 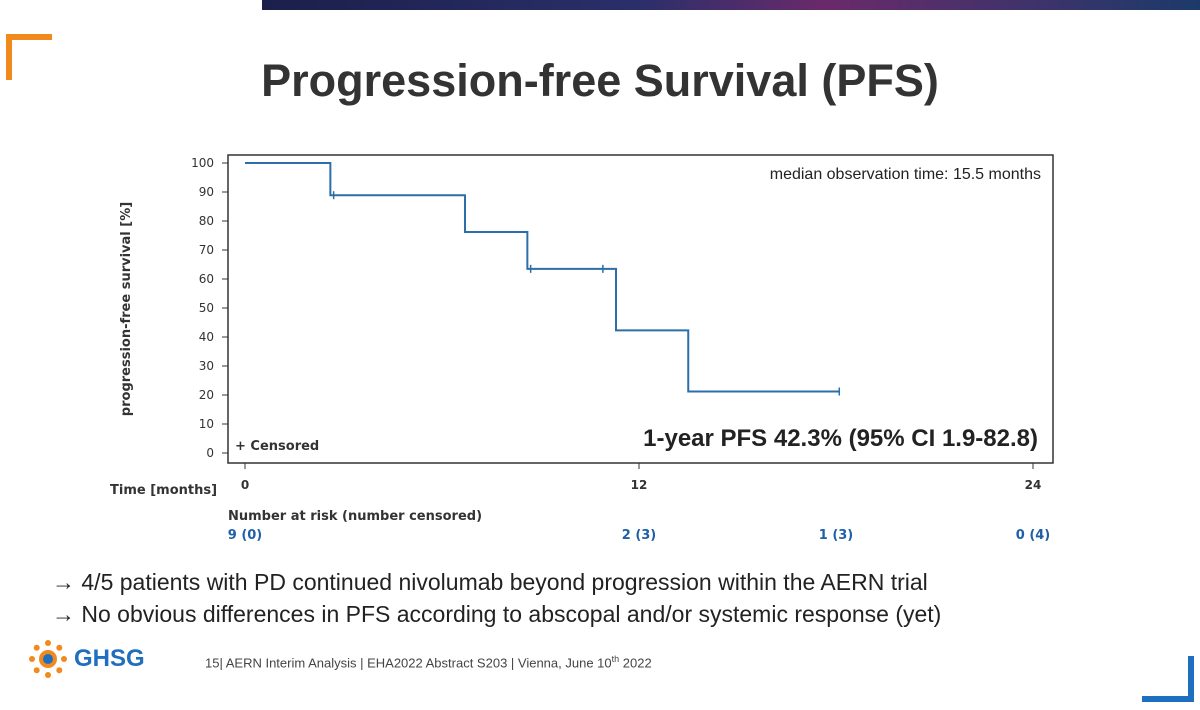 I want to click on footer-text-end: 2022, so click(x=635, y=663).